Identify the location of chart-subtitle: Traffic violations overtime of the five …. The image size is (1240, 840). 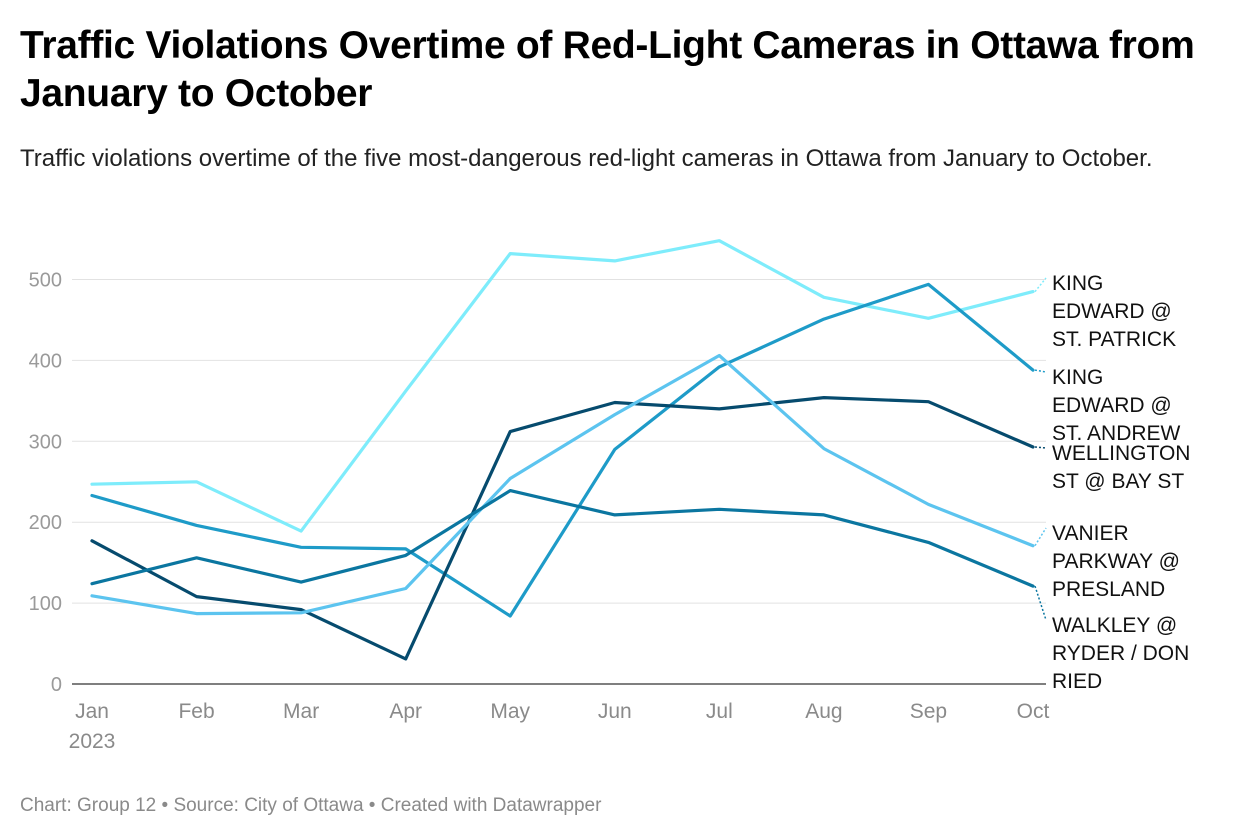
(586, 158).